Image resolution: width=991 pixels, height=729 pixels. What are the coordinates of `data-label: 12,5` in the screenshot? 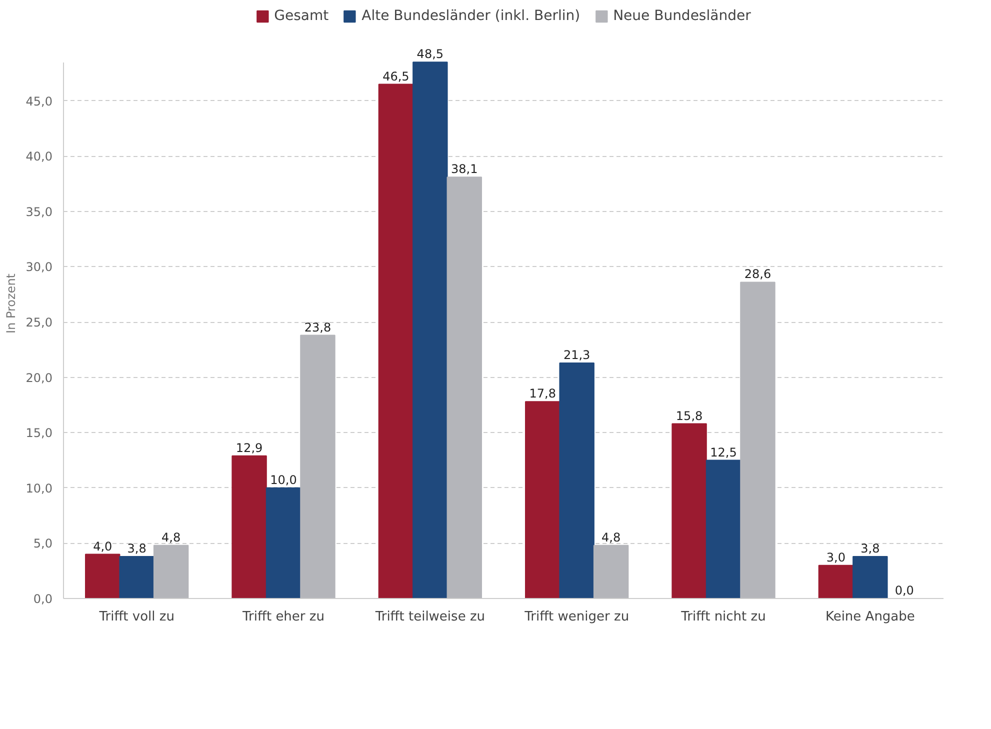 It's located at (723, 452).